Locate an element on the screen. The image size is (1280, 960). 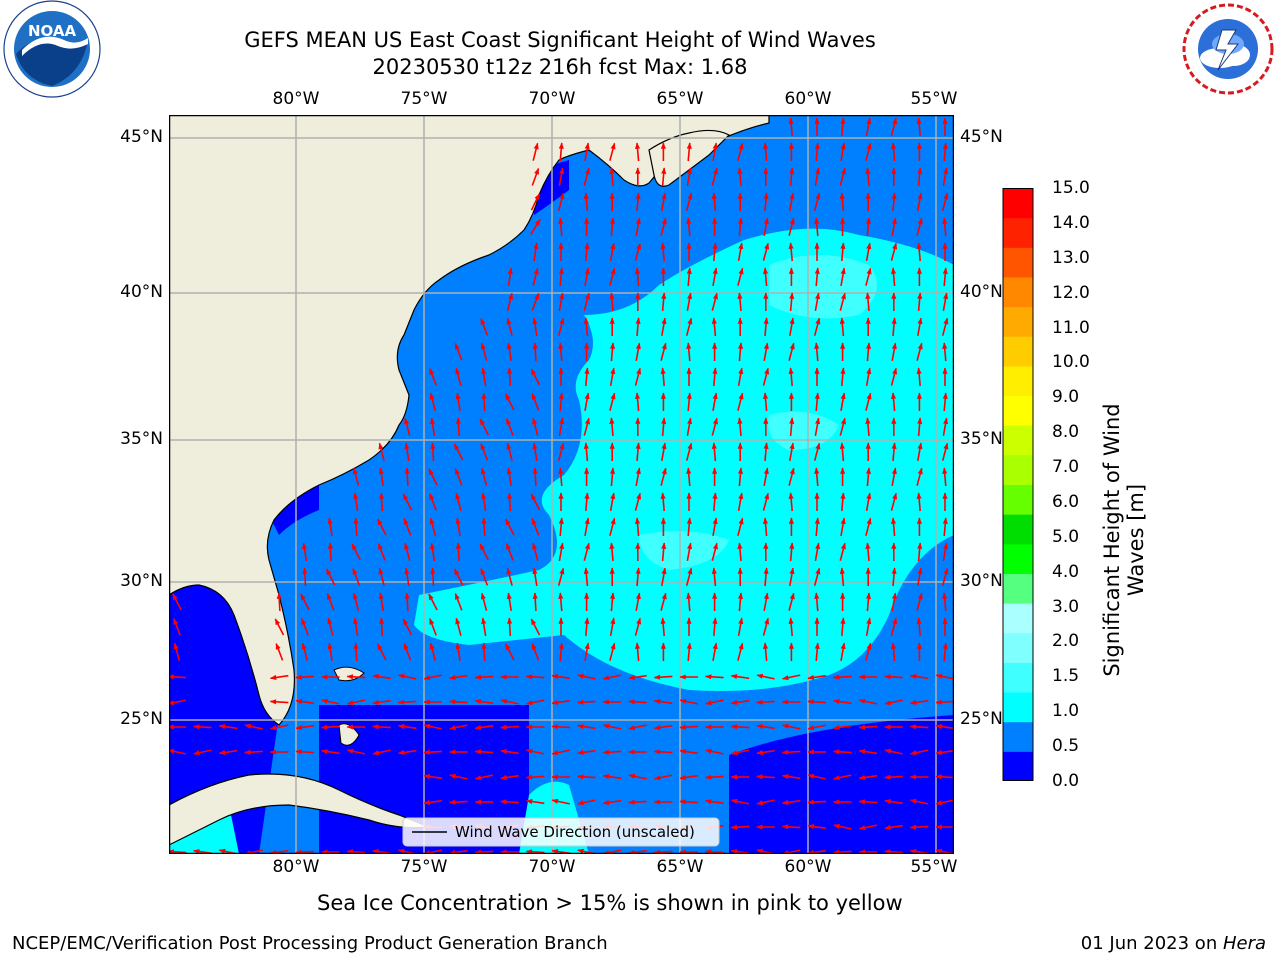
colorbar is located at coordinates (1018, 484).